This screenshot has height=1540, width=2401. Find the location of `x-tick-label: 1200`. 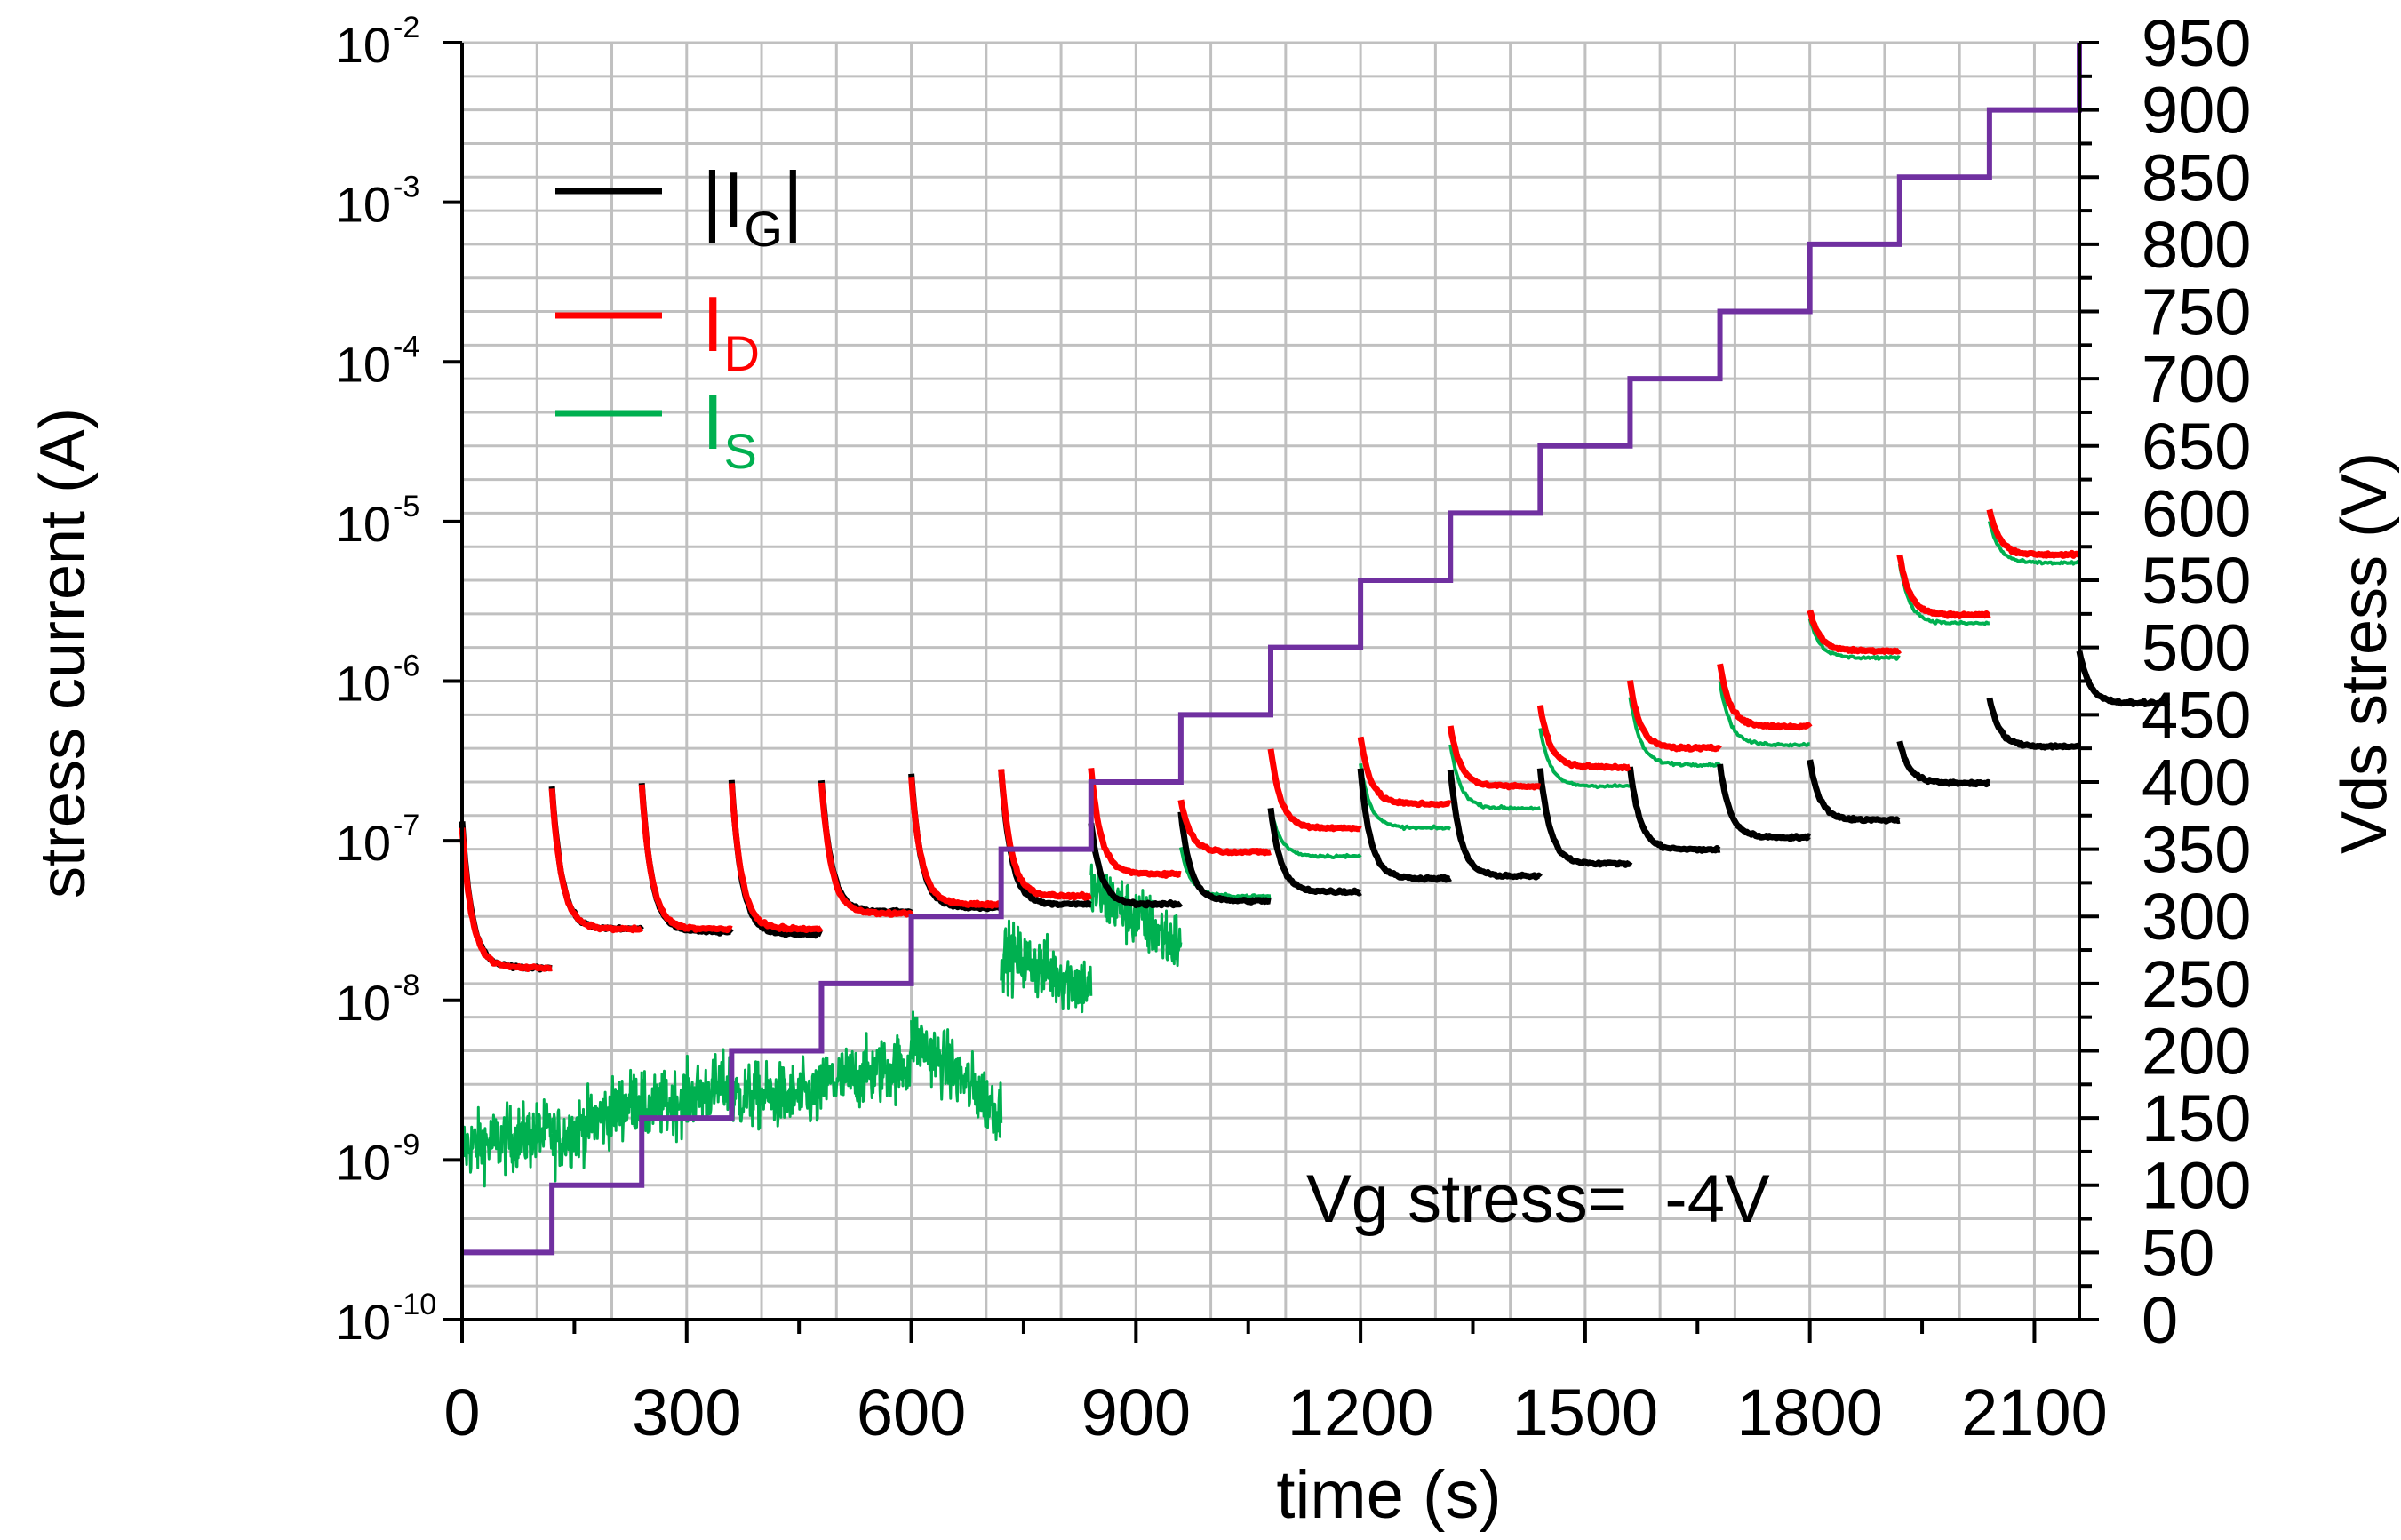

x-tick-label: 1200 is located at coordinates (1361, 1412).